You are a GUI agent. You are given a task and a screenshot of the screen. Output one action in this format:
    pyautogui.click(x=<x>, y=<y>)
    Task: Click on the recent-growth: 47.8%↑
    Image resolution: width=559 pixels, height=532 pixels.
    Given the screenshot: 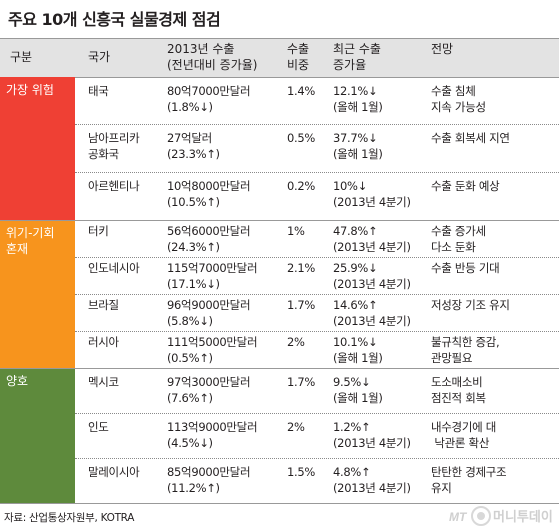 What is the action you would take?
    pyautogui.click(x=355, y=231)
    